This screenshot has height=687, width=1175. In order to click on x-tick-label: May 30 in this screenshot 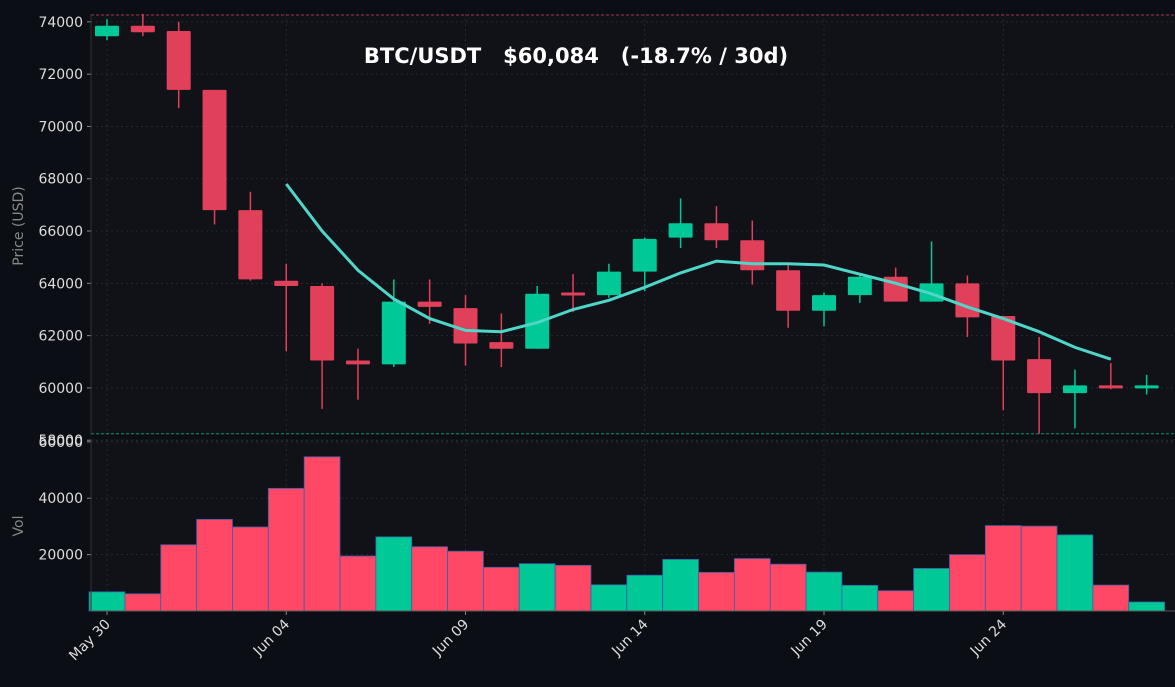, I will do `click(90, 641)`.